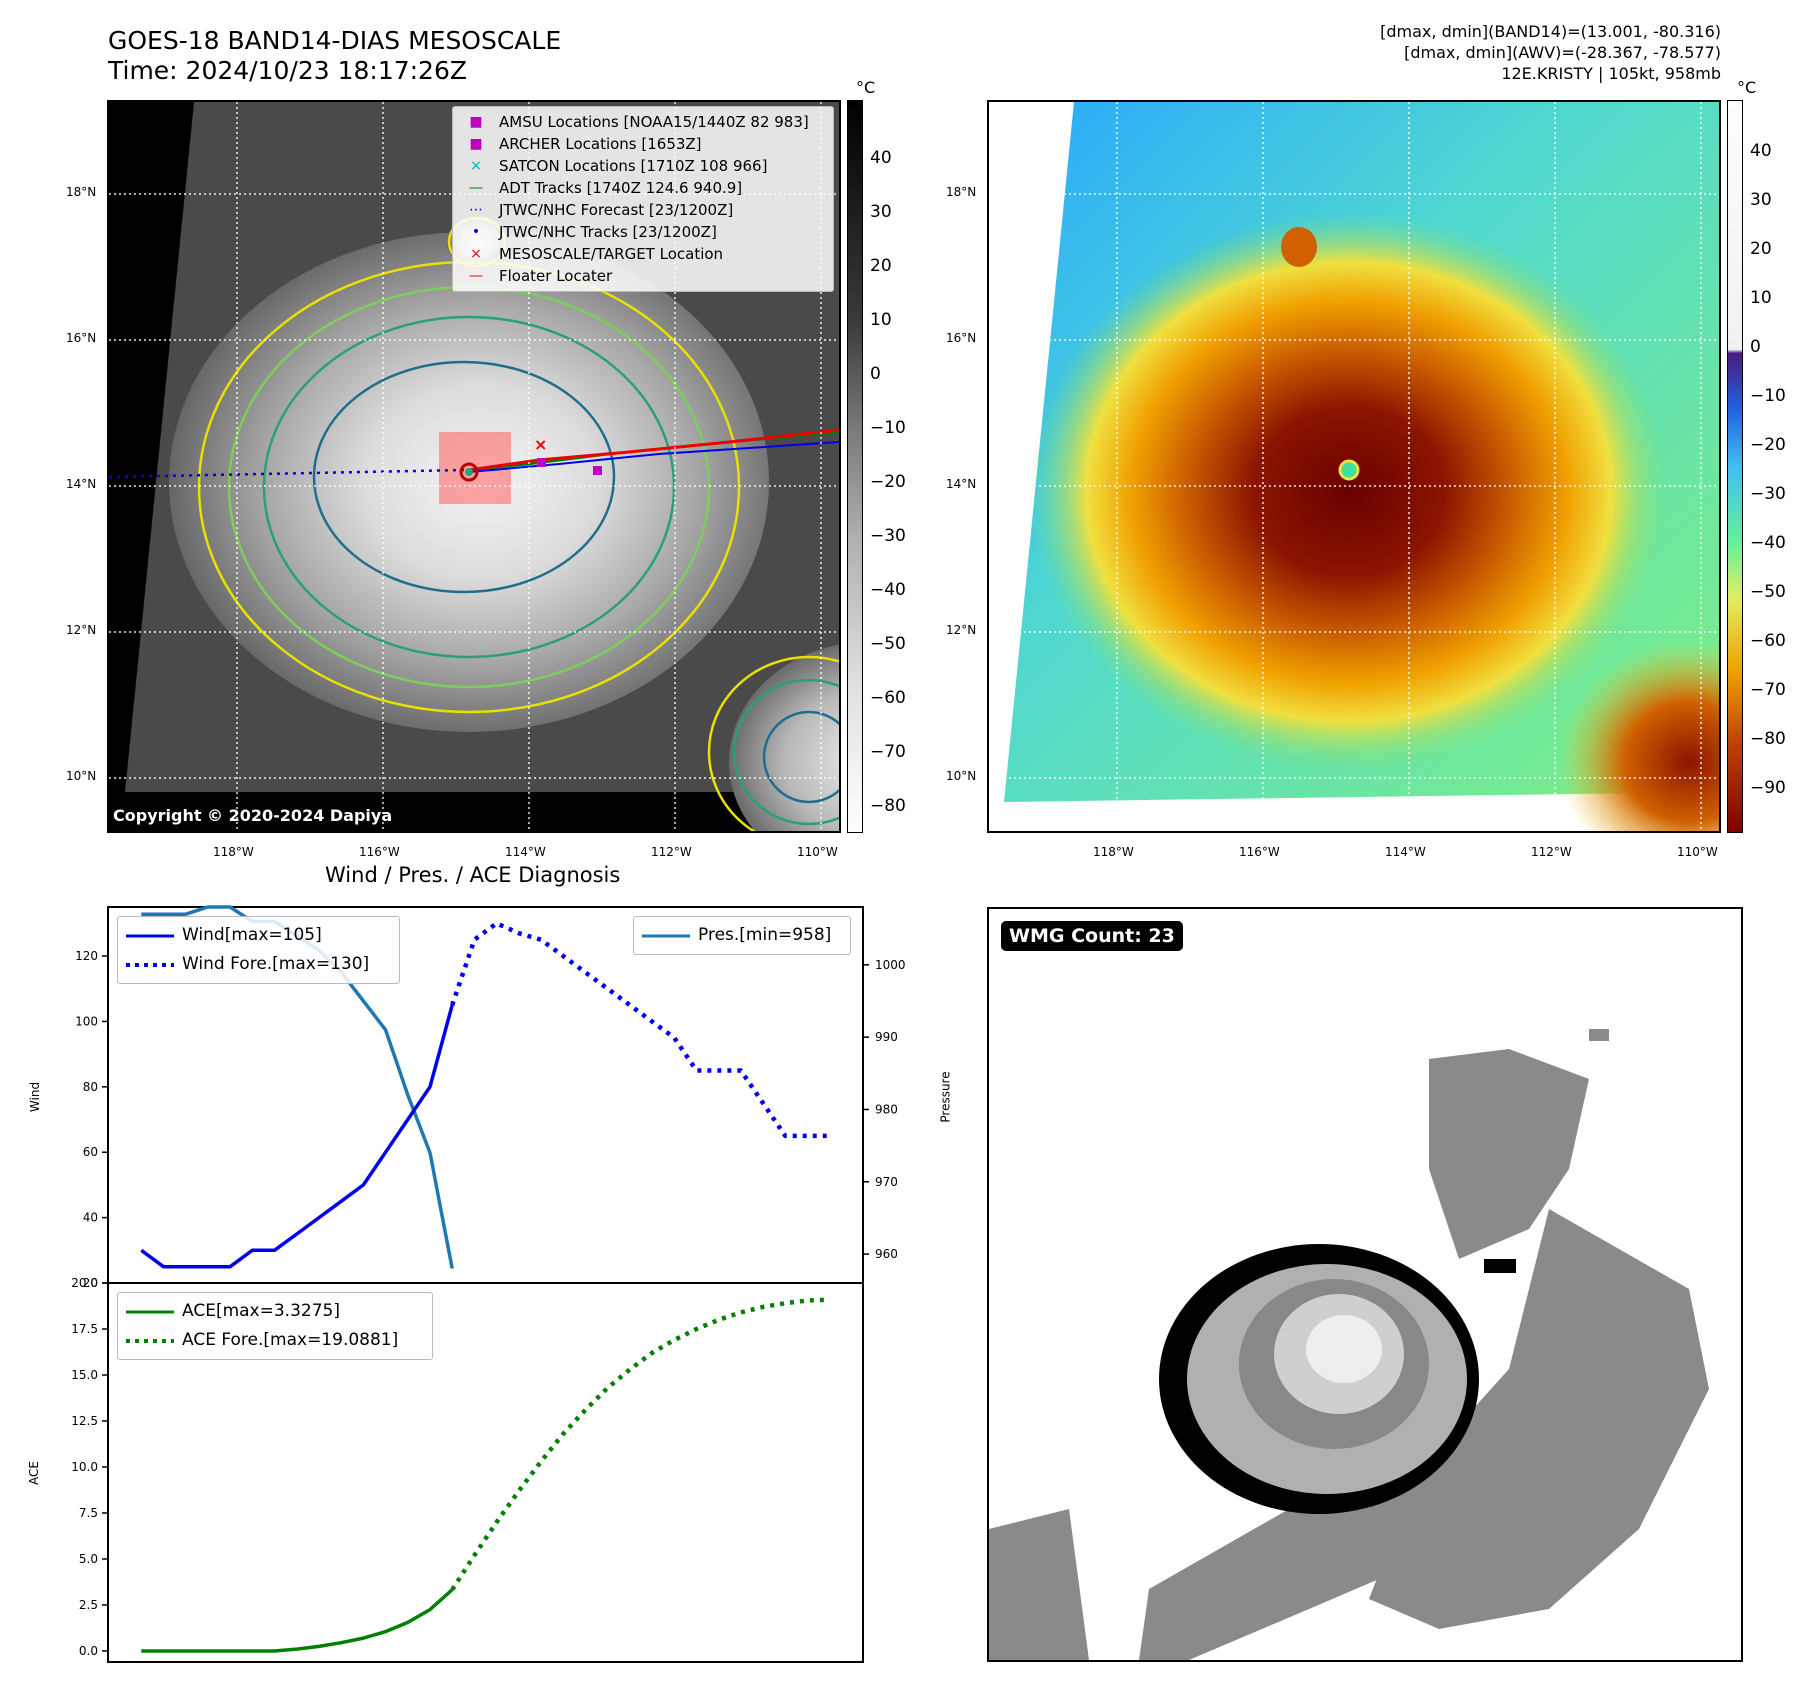  What do you see at coordinates (253, 815) in the screenshot?
I see `ir-copyright: Copyright © 2020-2024 Dapiya` at bounding box center [253, 815].